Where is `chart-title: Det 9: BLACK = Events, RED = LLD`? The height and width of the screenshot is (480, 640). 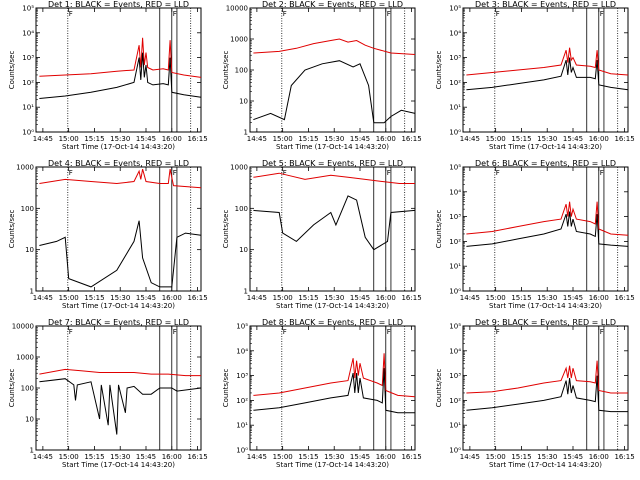
chart-title: Det 9: BLACK = Events, RED = LLD is located at coordinates (545, 322).